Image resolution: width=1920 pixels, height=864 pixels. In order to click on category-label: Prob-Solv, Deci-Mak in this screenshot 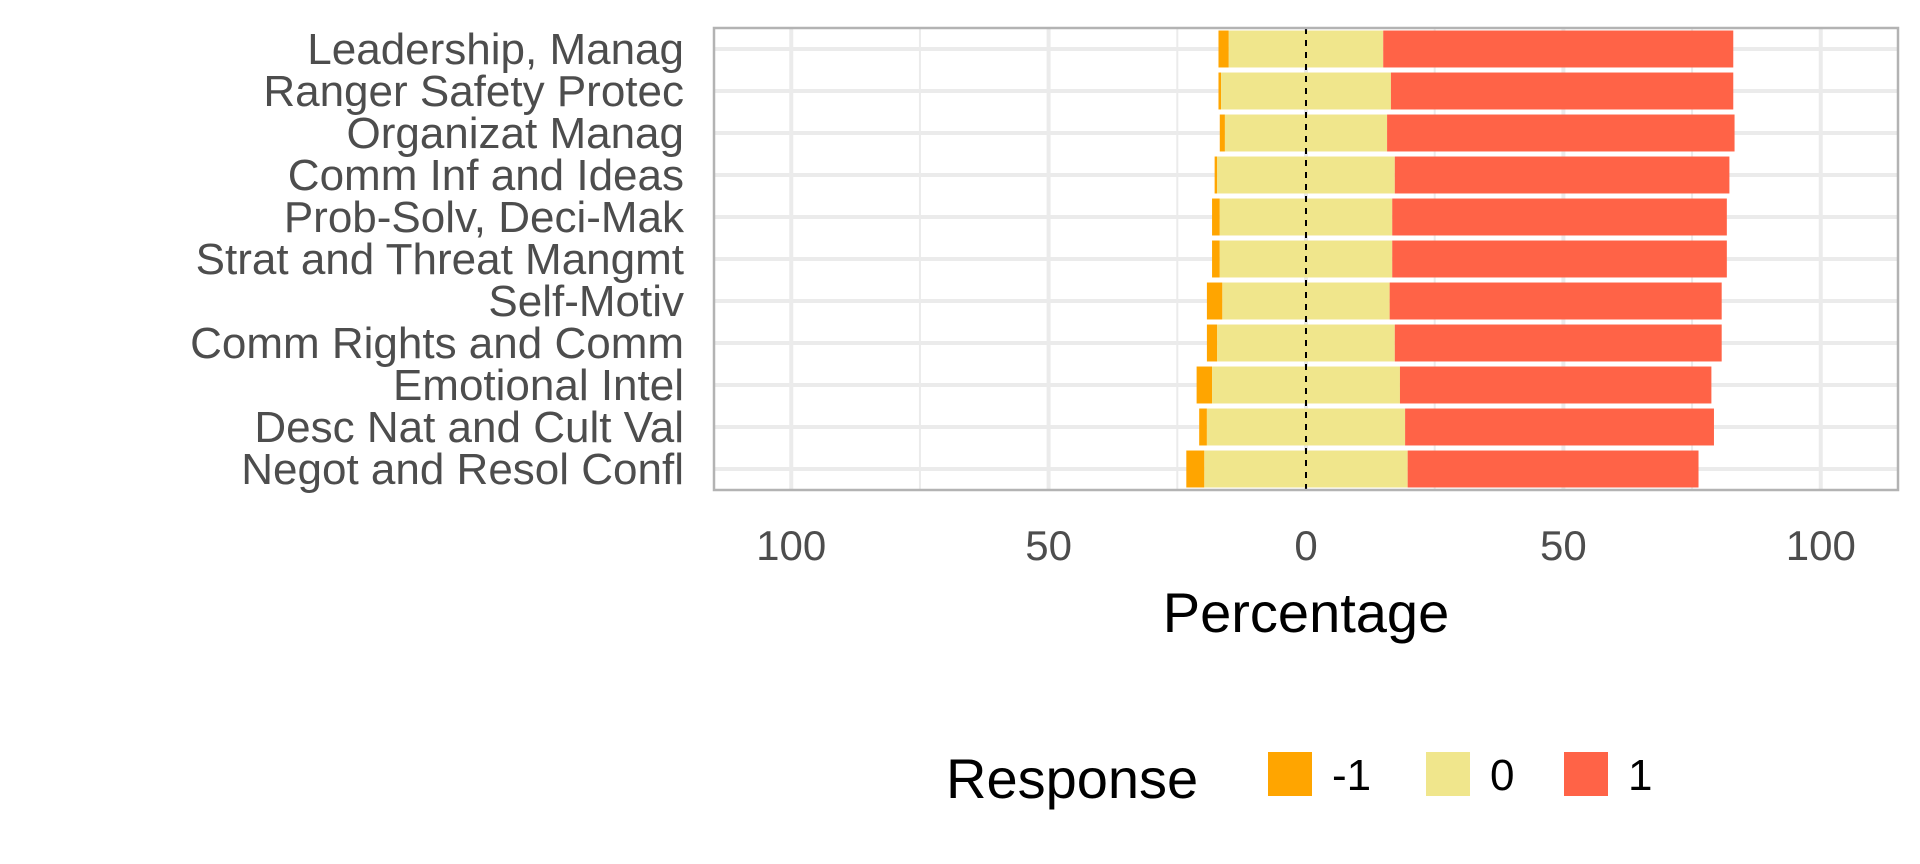, I will do `click(484, 217)`.